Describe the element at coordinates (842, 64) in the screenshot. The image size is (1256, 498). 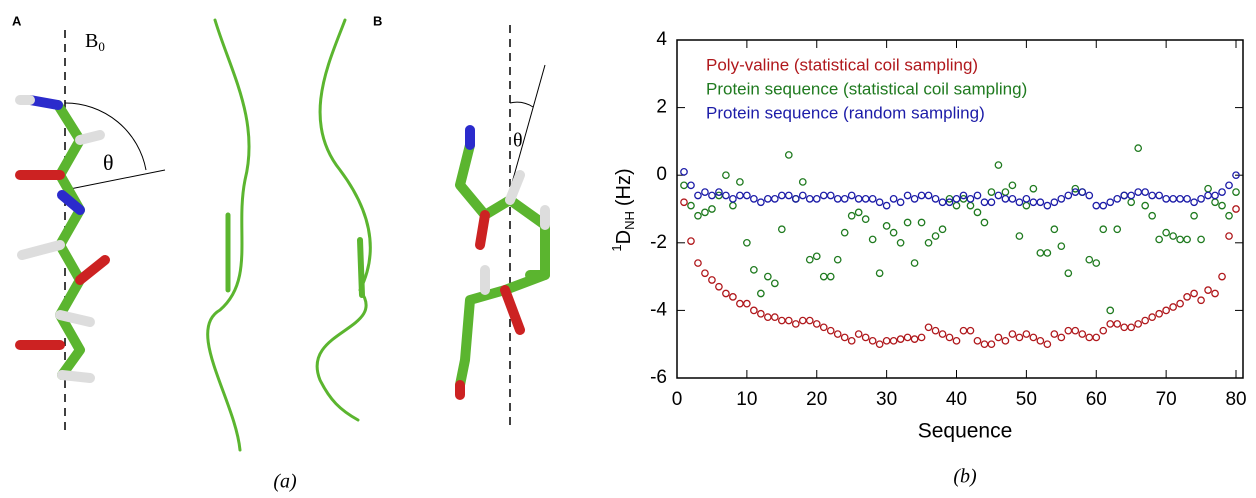
I see `legend-entry: Poly-valine (statistical coil sampling)` at that location.